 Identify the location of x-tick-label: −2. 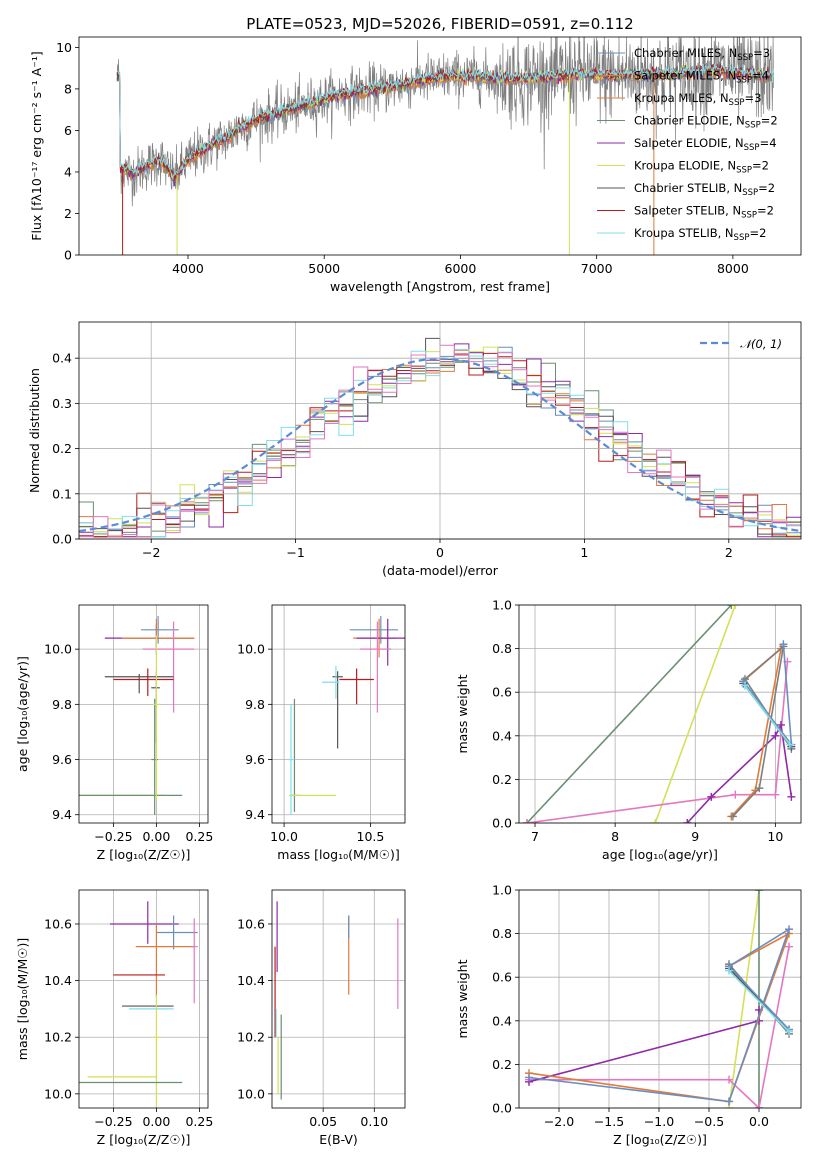
(151, 552).